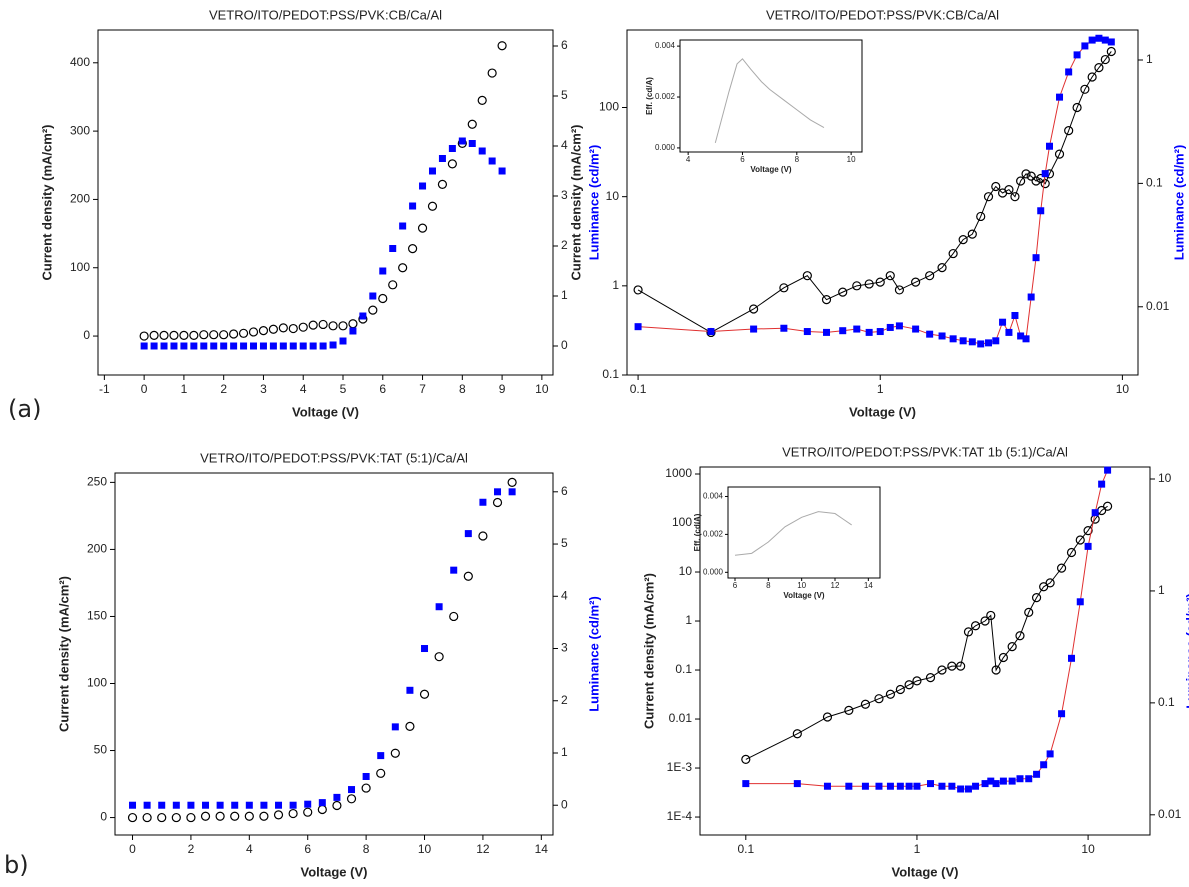 This screenshot has height=887, width=1189. What do you see at coordinates (593, 203) in the screenshot?
I see `y2-axis-label: Luminance (cd/m²)` at bounding box center [593, 203].